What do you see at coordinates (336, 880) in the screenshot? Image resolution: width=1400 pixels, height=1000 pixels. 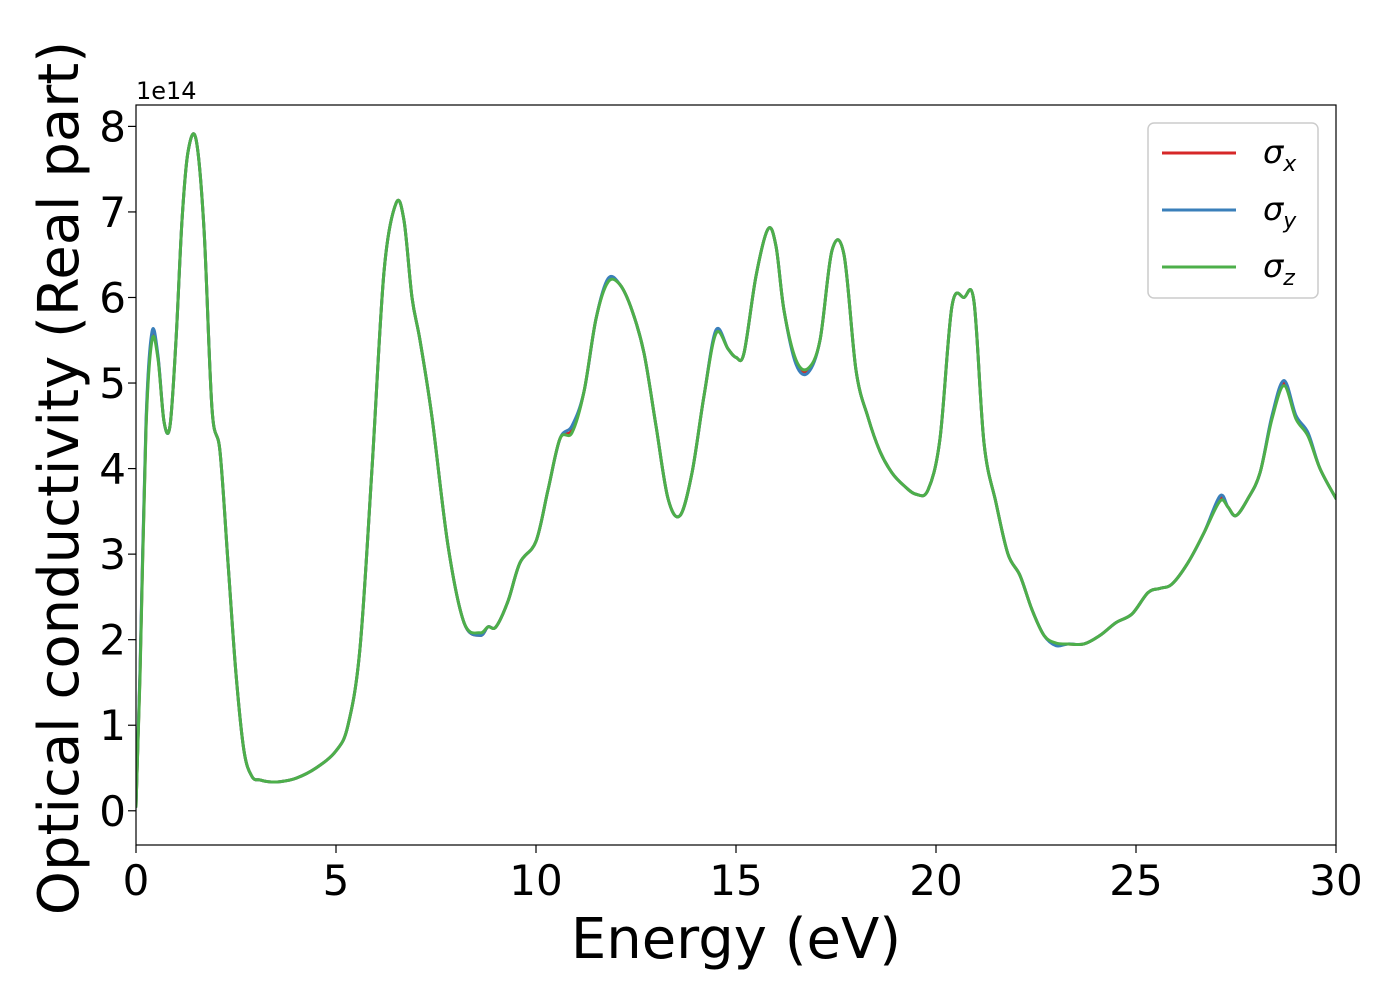 I see `x-tick-label: 5` at bounding box center [336, 880].